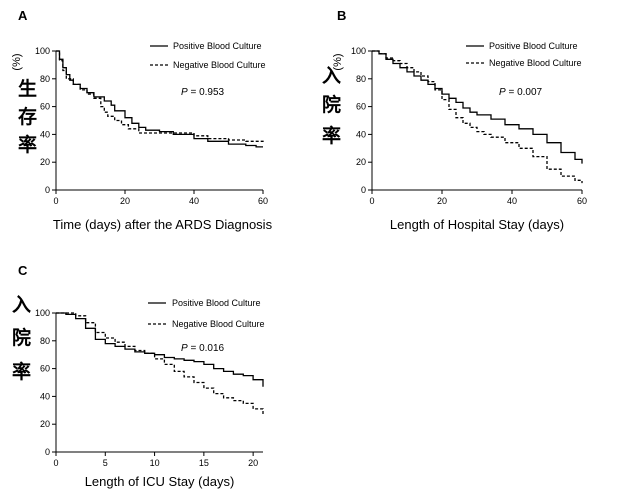 The height and width of the screenshot is (495, 622). Describe the element at coordinates (23, 270) in the screenshot. I see `panel-letter: C` at that location.